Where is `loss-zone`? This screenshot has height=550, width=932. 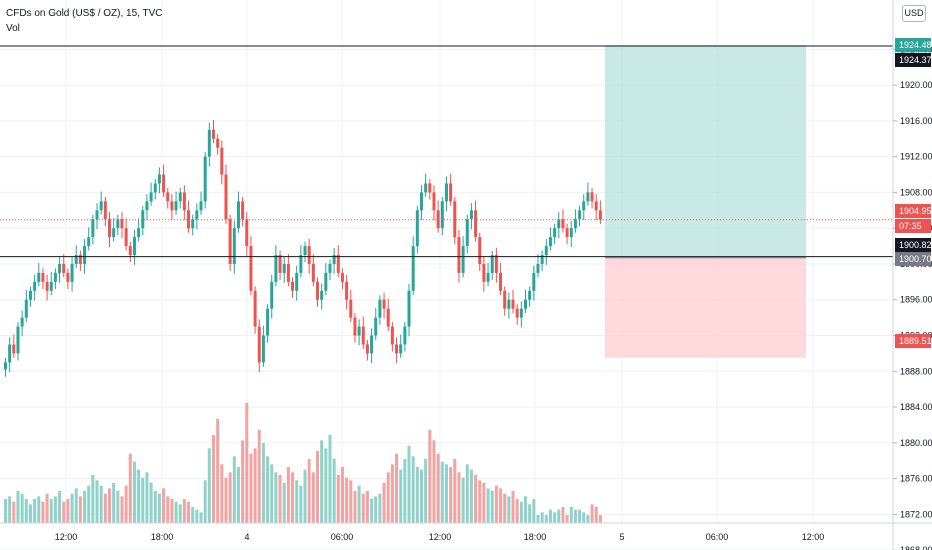
loss-zone is located at coordinates (705, 307).